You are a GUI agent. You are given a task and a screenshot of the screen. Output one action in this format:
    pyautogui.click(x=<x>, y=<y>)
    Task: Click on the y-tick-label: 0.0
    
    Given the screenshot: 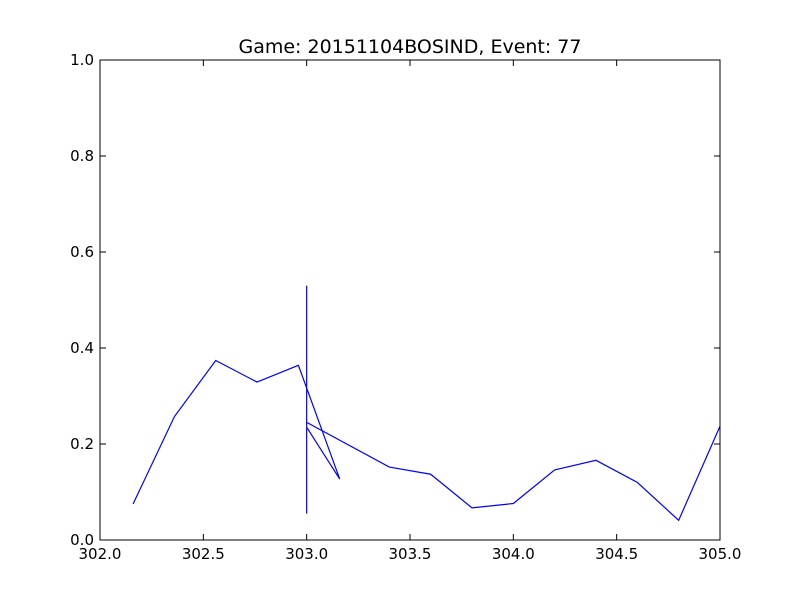 What is the action you would take?
    pyautogui.click(x=82, y=540)
    